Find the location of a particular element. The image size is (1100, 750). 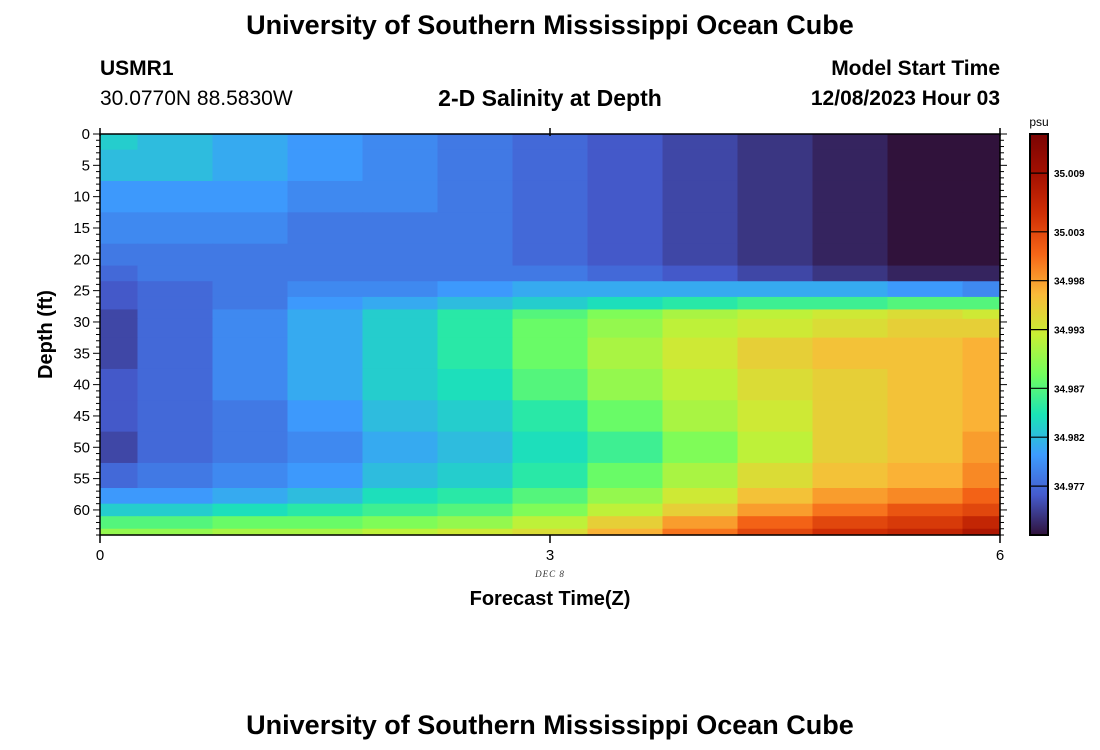

y-tick-label: 15 is located at coordinates (81, 228).